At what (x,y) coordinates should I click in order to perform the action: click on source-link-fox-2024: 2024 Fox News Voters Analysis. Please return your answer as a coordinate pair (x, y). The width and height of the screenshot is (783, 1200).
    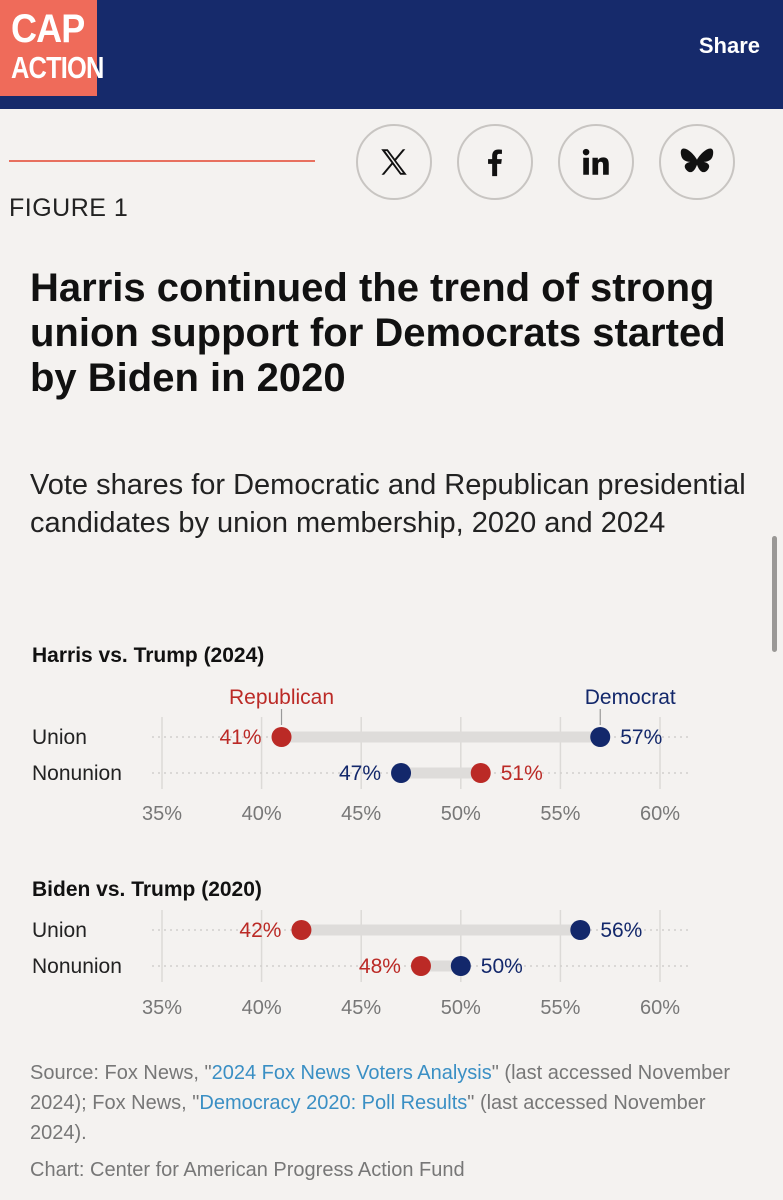
    Looking at the image, I should click on (351, 1073).